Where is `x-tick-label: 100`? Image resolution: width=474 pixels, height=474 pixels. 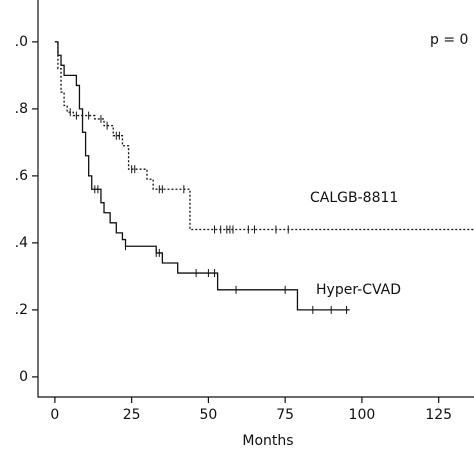
x-tick-label: 100 is located at coordinates (362, 415).